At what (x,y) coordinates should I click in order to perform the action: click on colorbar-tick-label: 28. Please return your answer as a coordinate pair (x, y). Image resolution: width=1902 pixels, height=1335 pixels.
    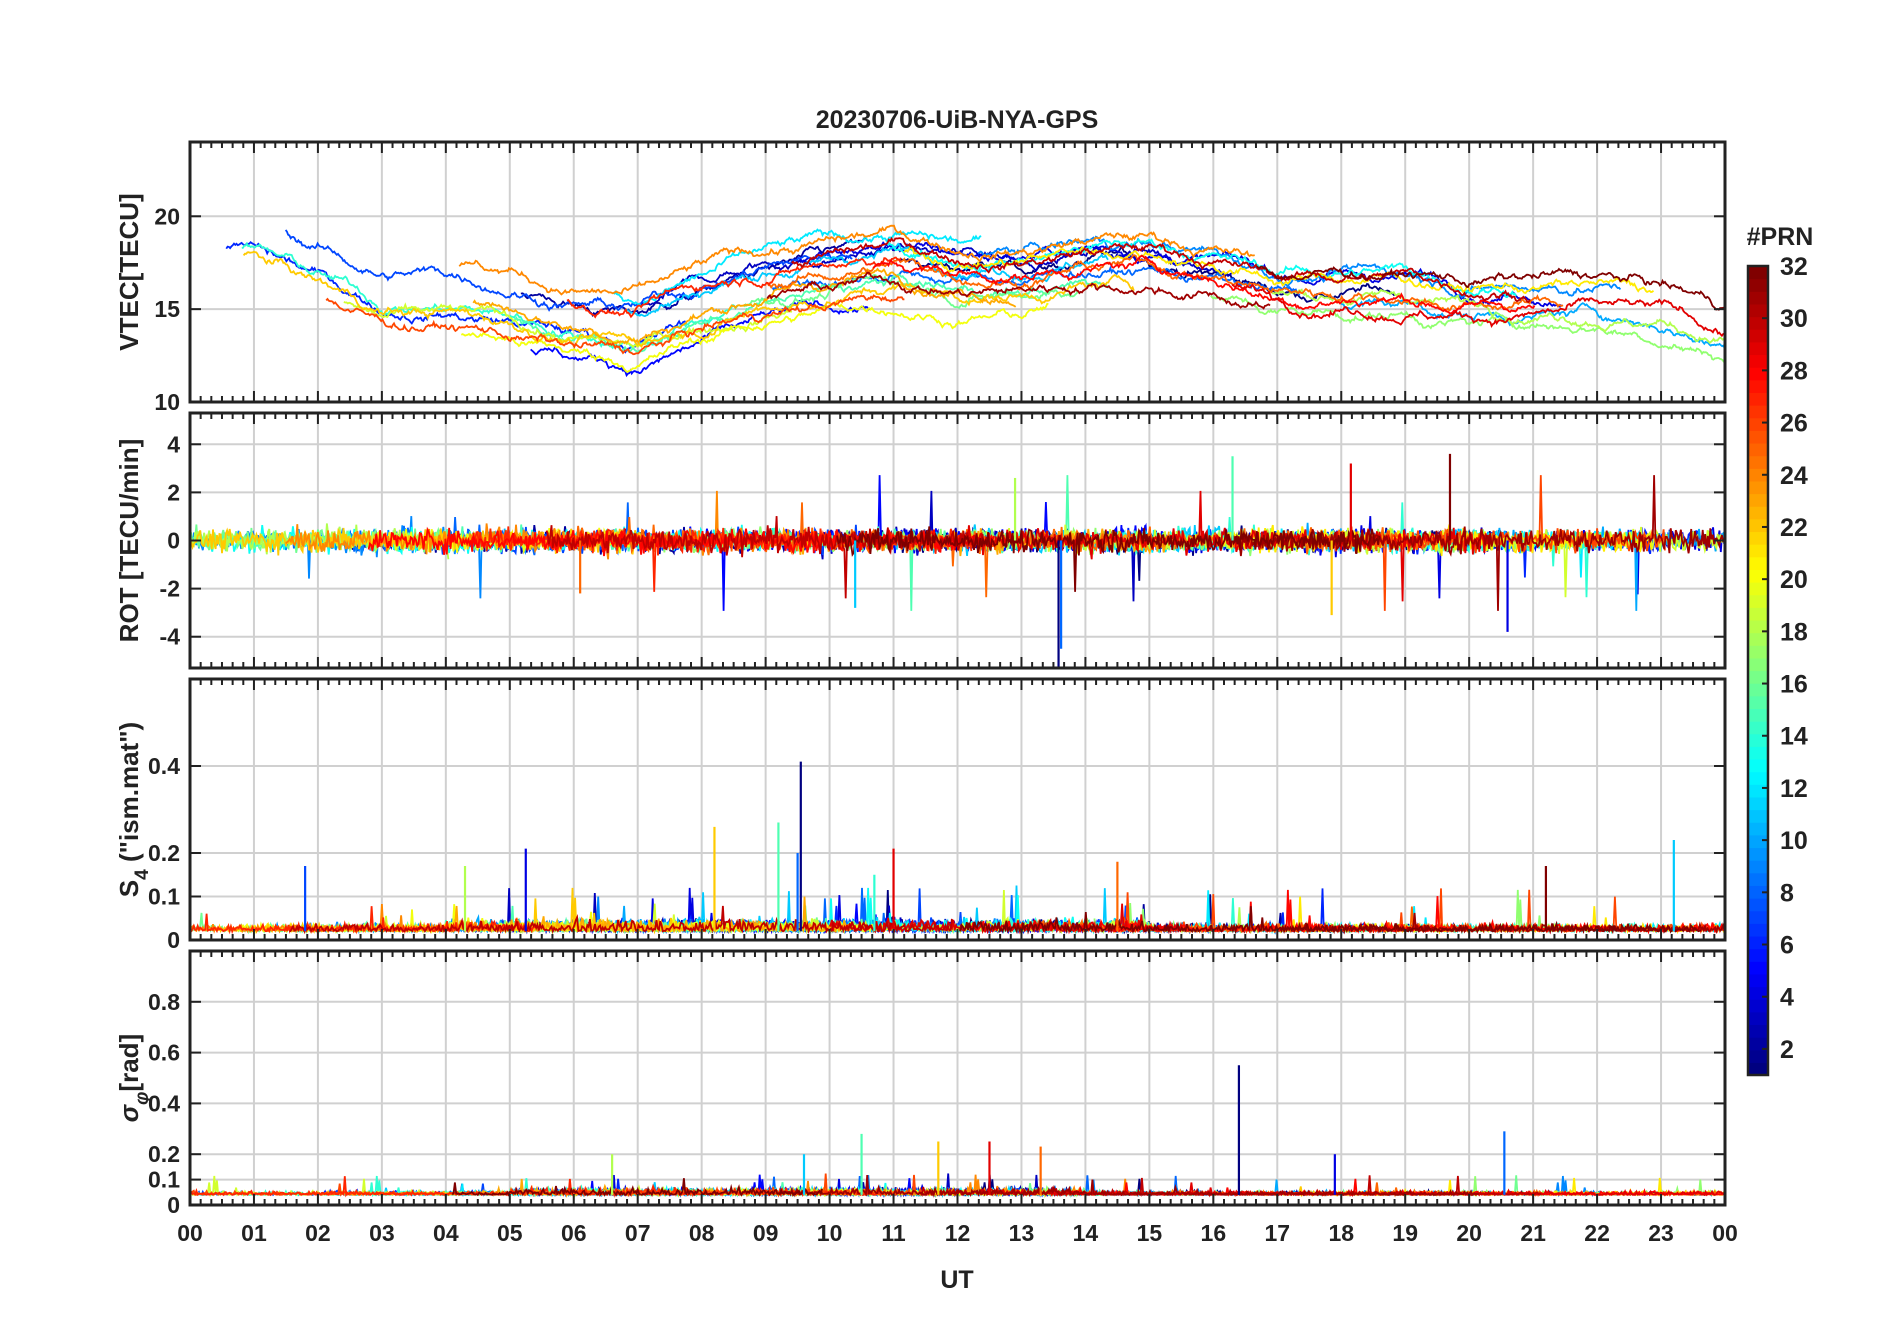
    Looking at the image, I should click on (1794, 371).